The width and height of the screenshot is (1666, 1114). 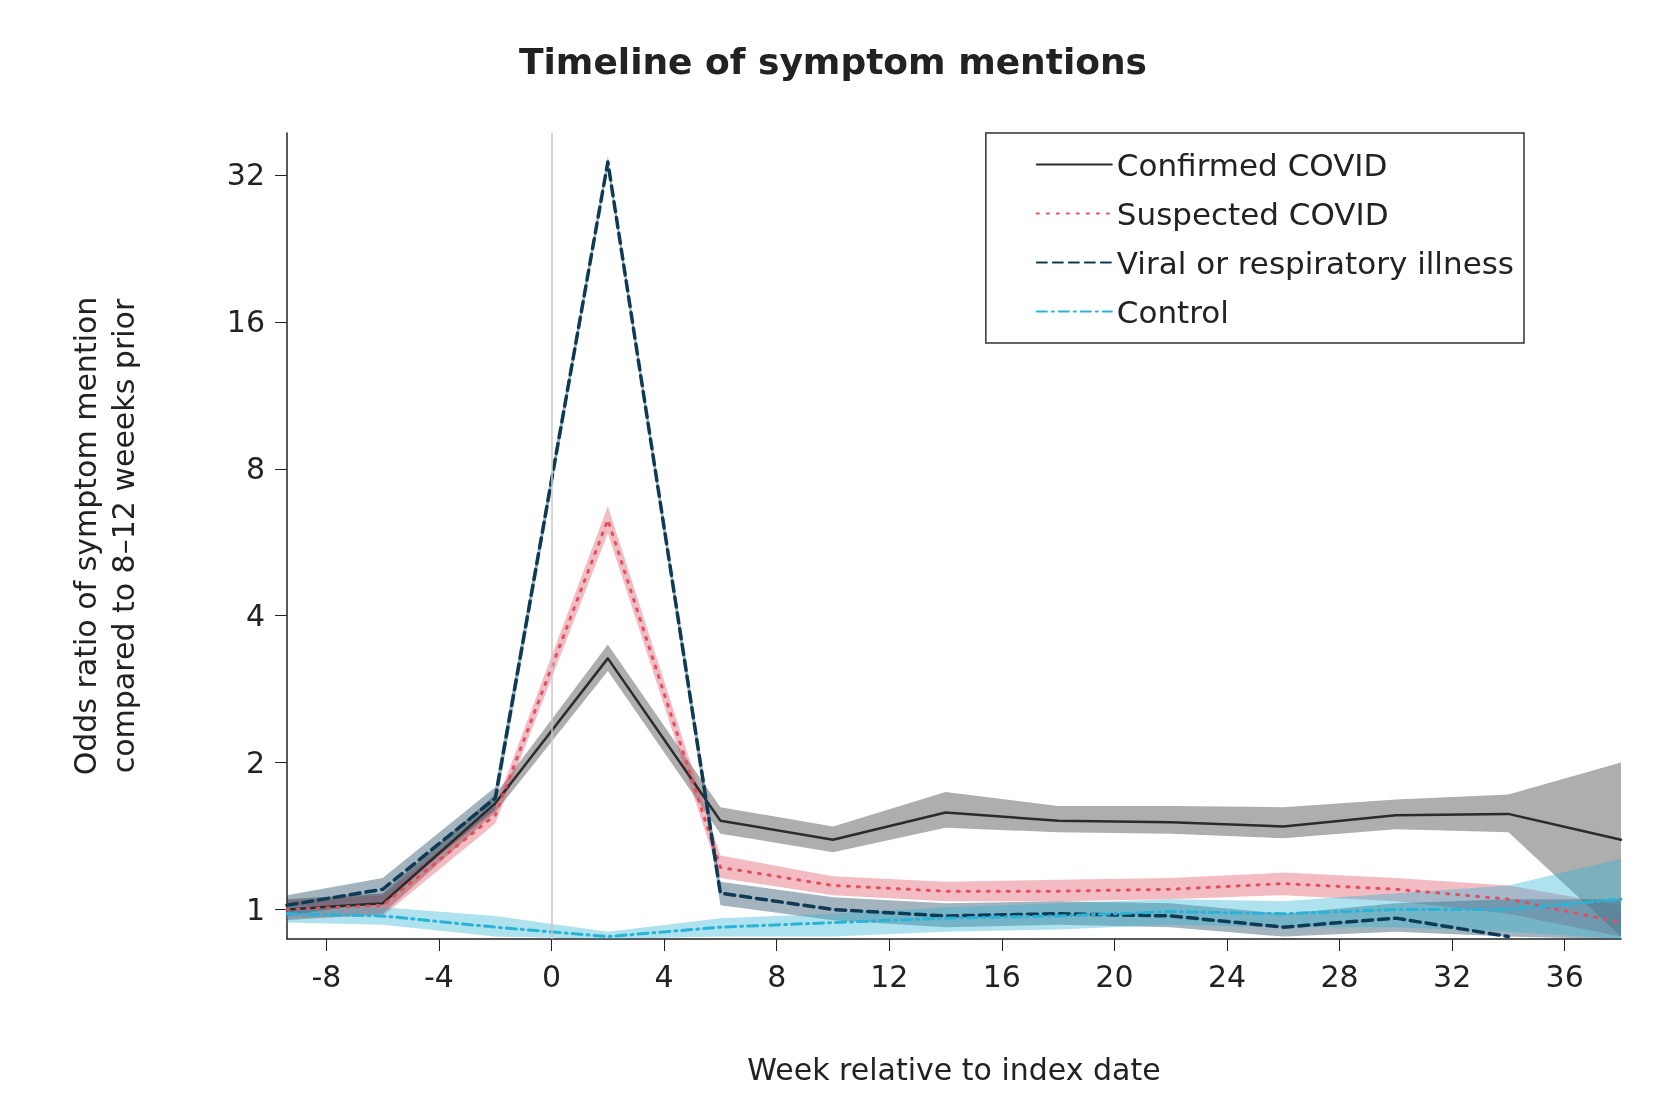 What do you see at coordinates (1564, 976) in the screenshot?
I see `x-tick-label: 36` at bounding box center [1564, 976].